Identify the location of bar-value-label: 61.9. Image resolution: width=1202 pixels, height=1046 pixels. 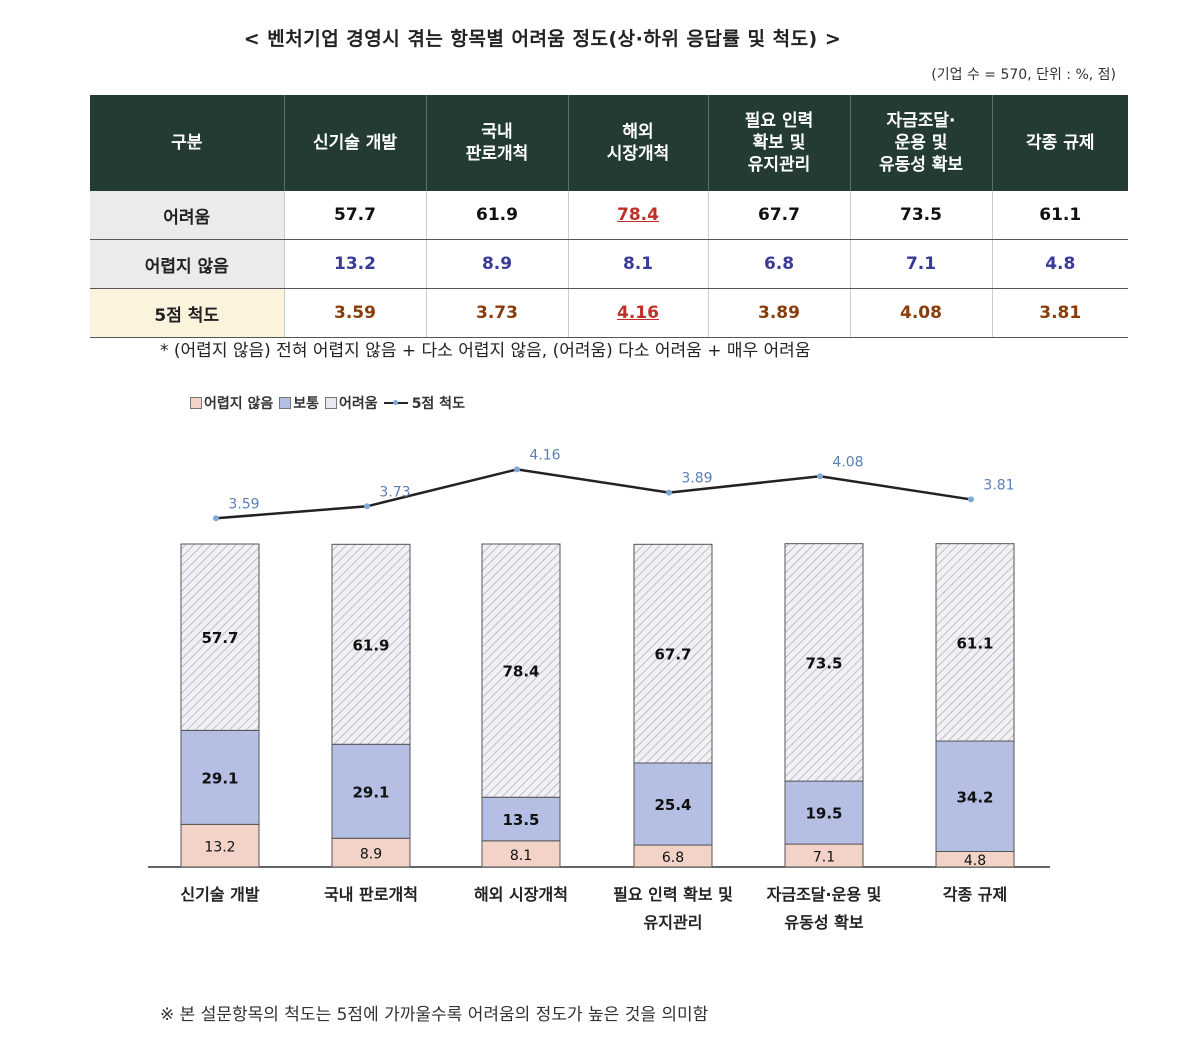
(370, 645).